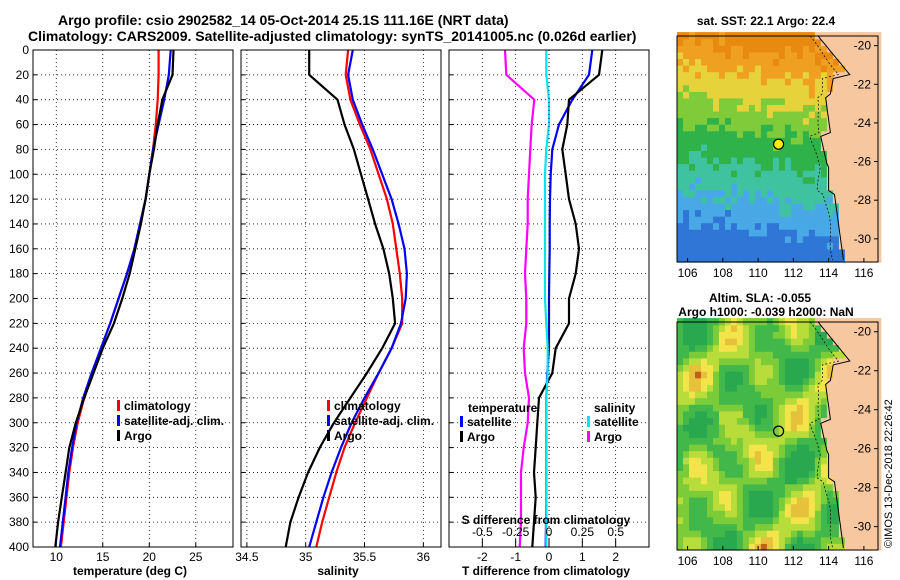 This screenshot has height=580, width=900. What do you see at coordinates (19, 299) in the screenshot?
I see `y-tick-label: 200` at bounding box center [19, 299].